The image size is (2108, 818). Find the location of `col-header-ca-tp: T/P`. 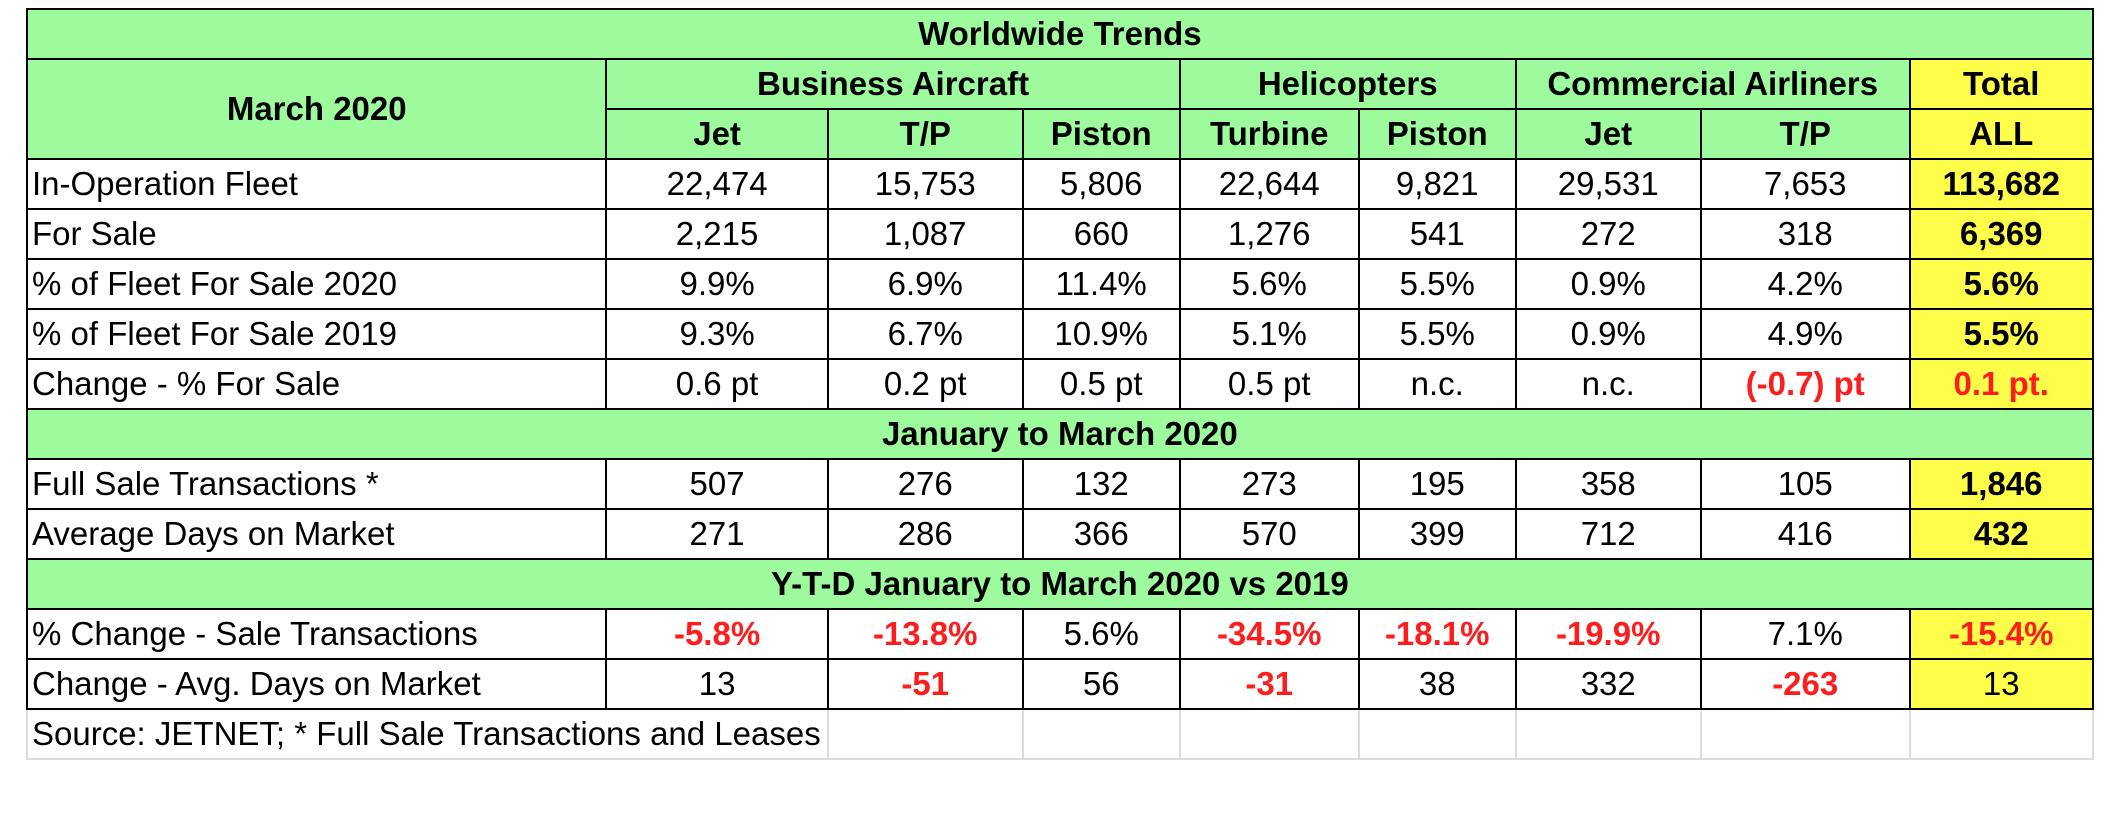

col-header-ca-tp: T/P is located at coordinates (1805, 134).